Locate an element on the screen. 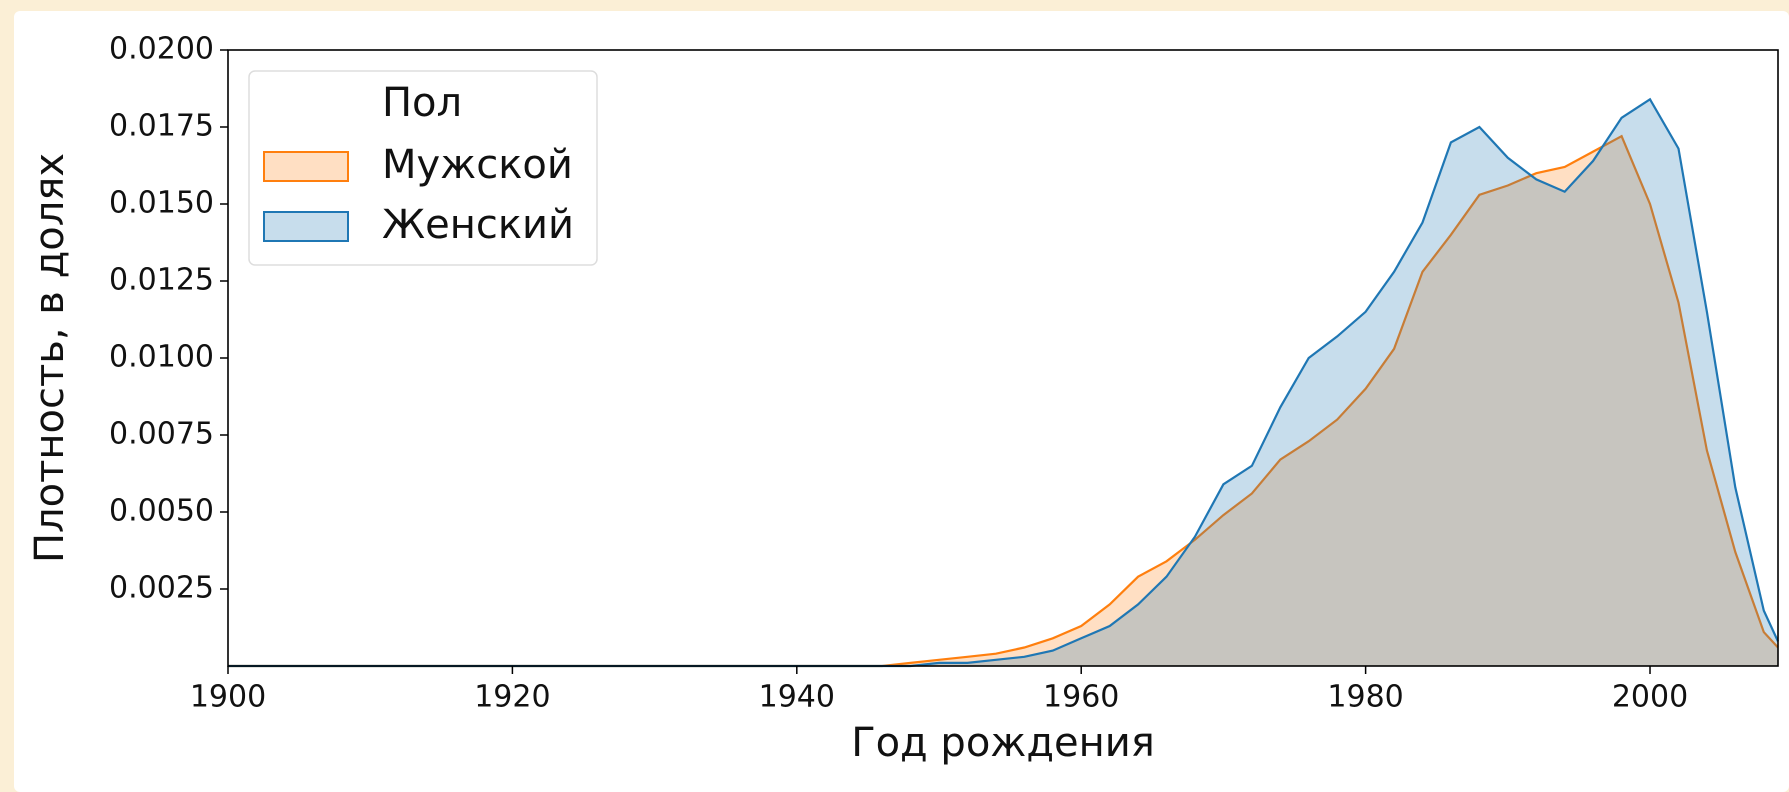 Image resolution: width=1789 pixels, height=792 pixels. legend-box is located at coordinates (423, 168).